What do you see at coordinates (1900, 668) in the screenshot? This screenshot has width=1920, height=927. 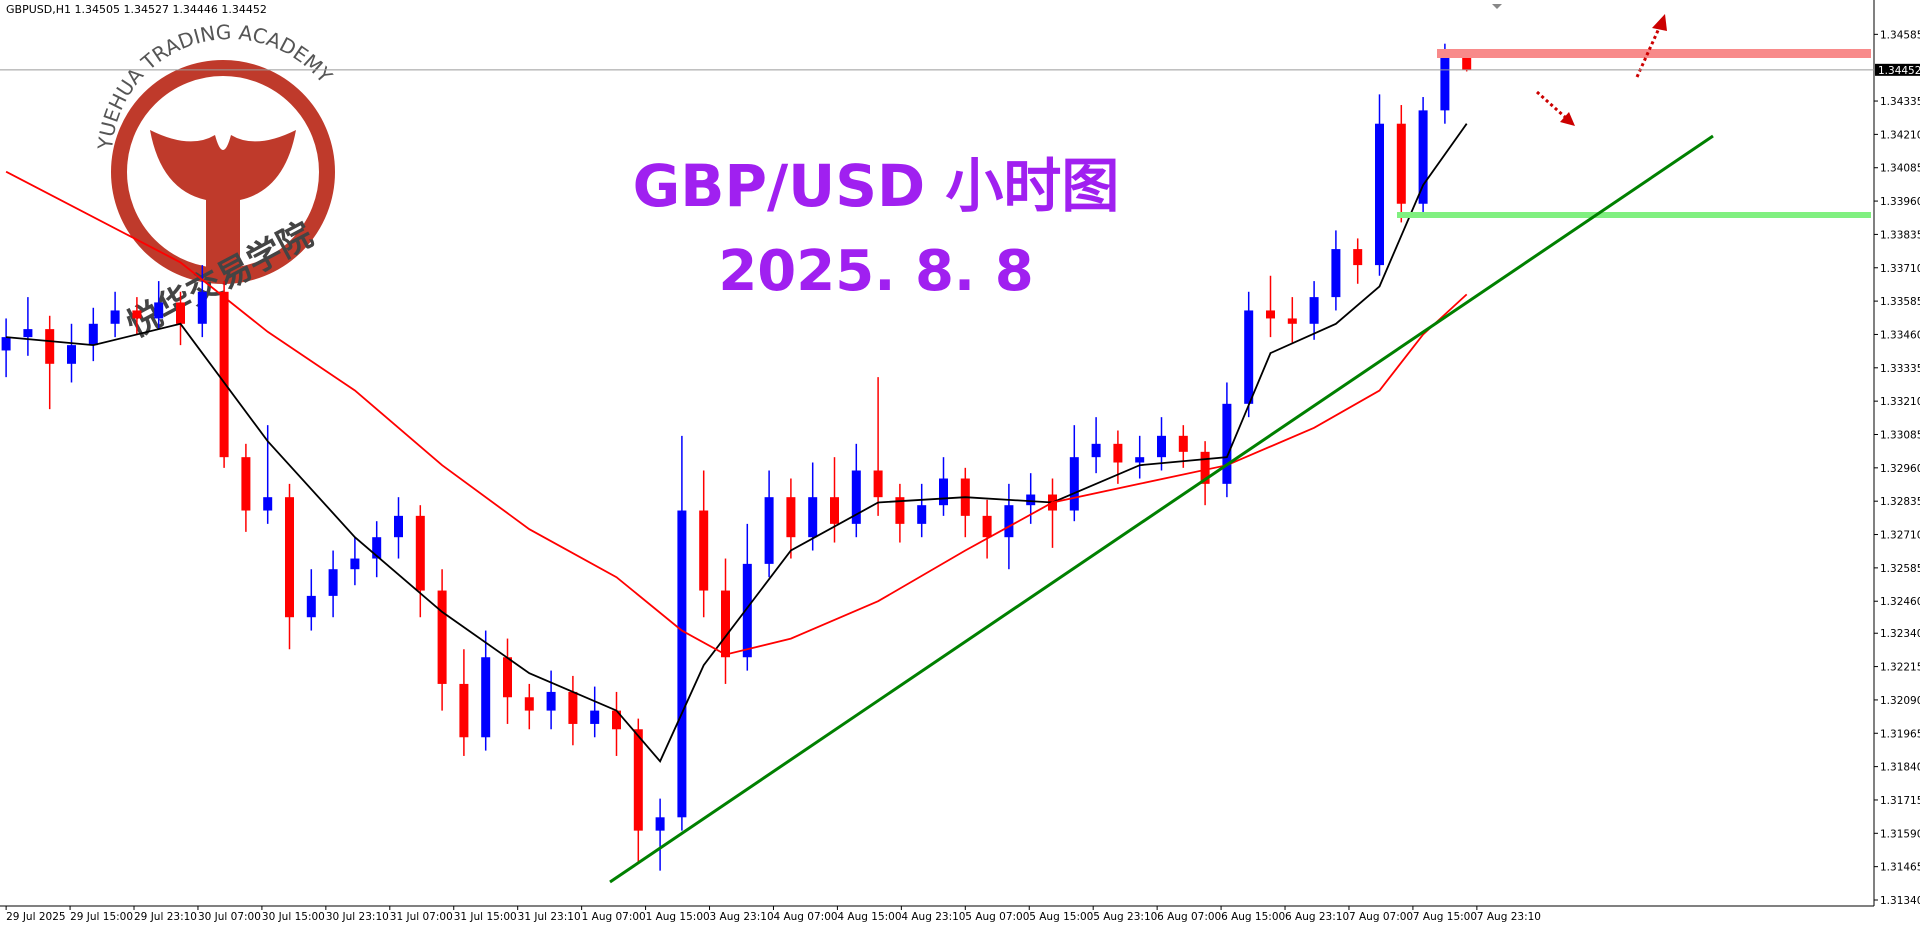 I see `y-tick-label: 1.32215` at bounding box center [1900, 668].